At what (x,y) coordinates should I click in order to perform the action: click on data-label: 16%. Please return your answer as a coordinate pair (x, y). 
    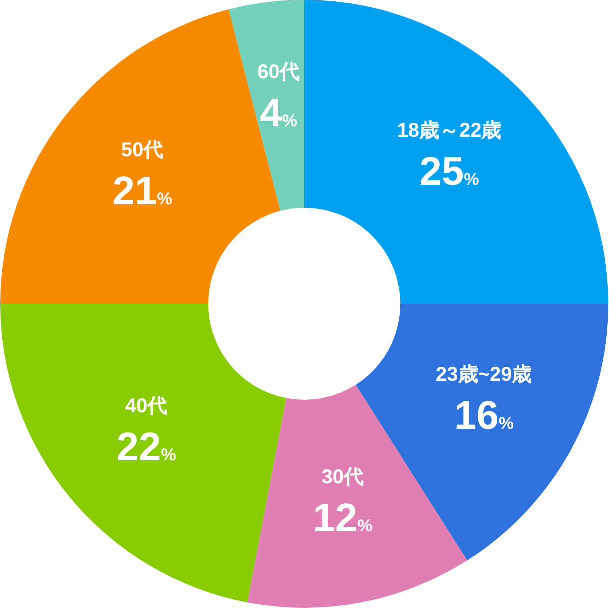
    Looking at the image, I should click on (484, 416).